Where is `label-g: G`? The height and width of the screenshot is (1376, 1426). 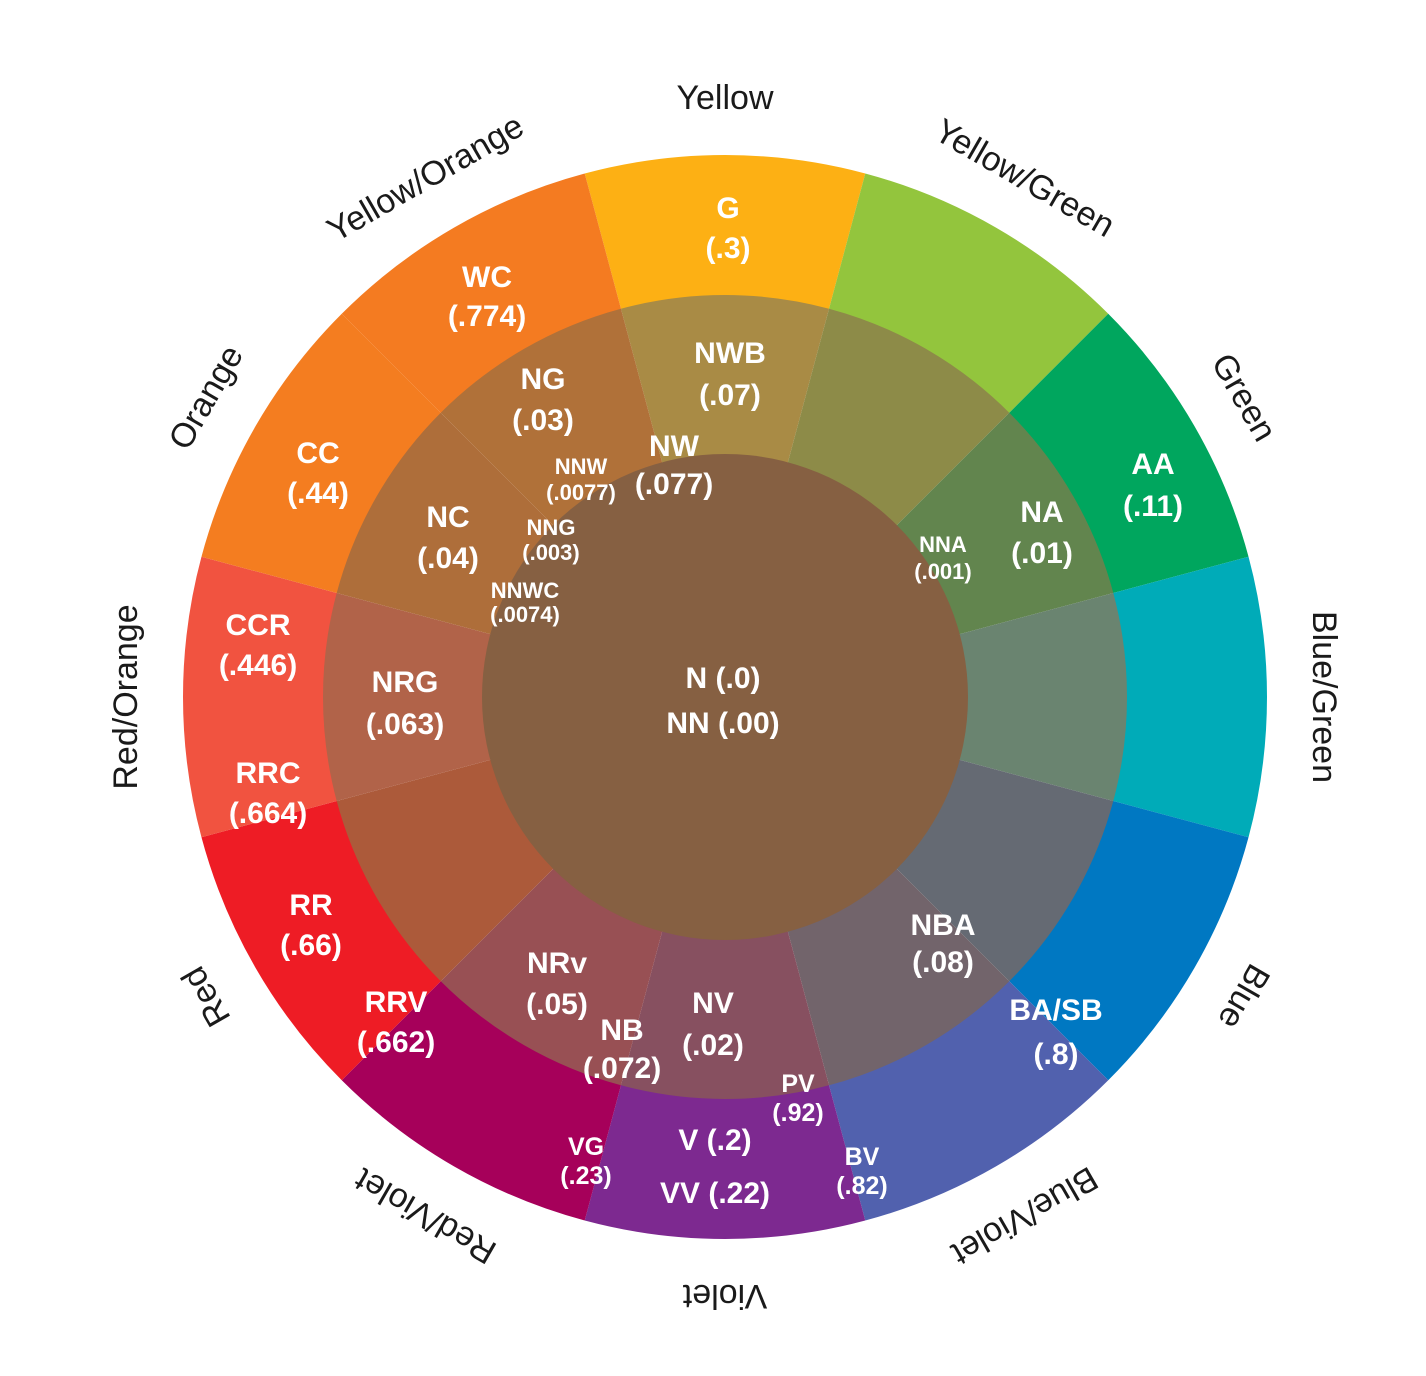
label-g: G is located at coordinates (727, 208).